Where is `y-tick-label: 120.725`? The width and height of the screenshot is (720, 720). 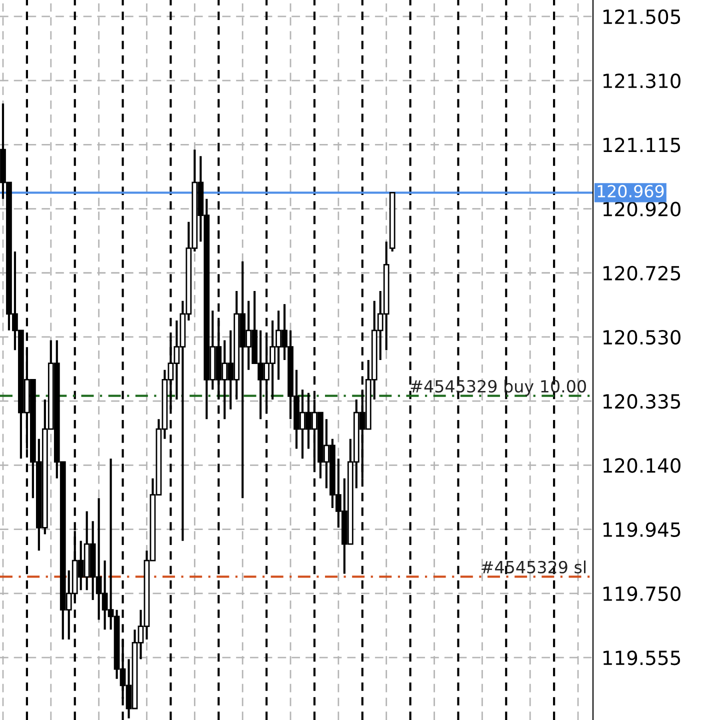 y-tick-label: 120.725 is located at coordinates (641, 273).